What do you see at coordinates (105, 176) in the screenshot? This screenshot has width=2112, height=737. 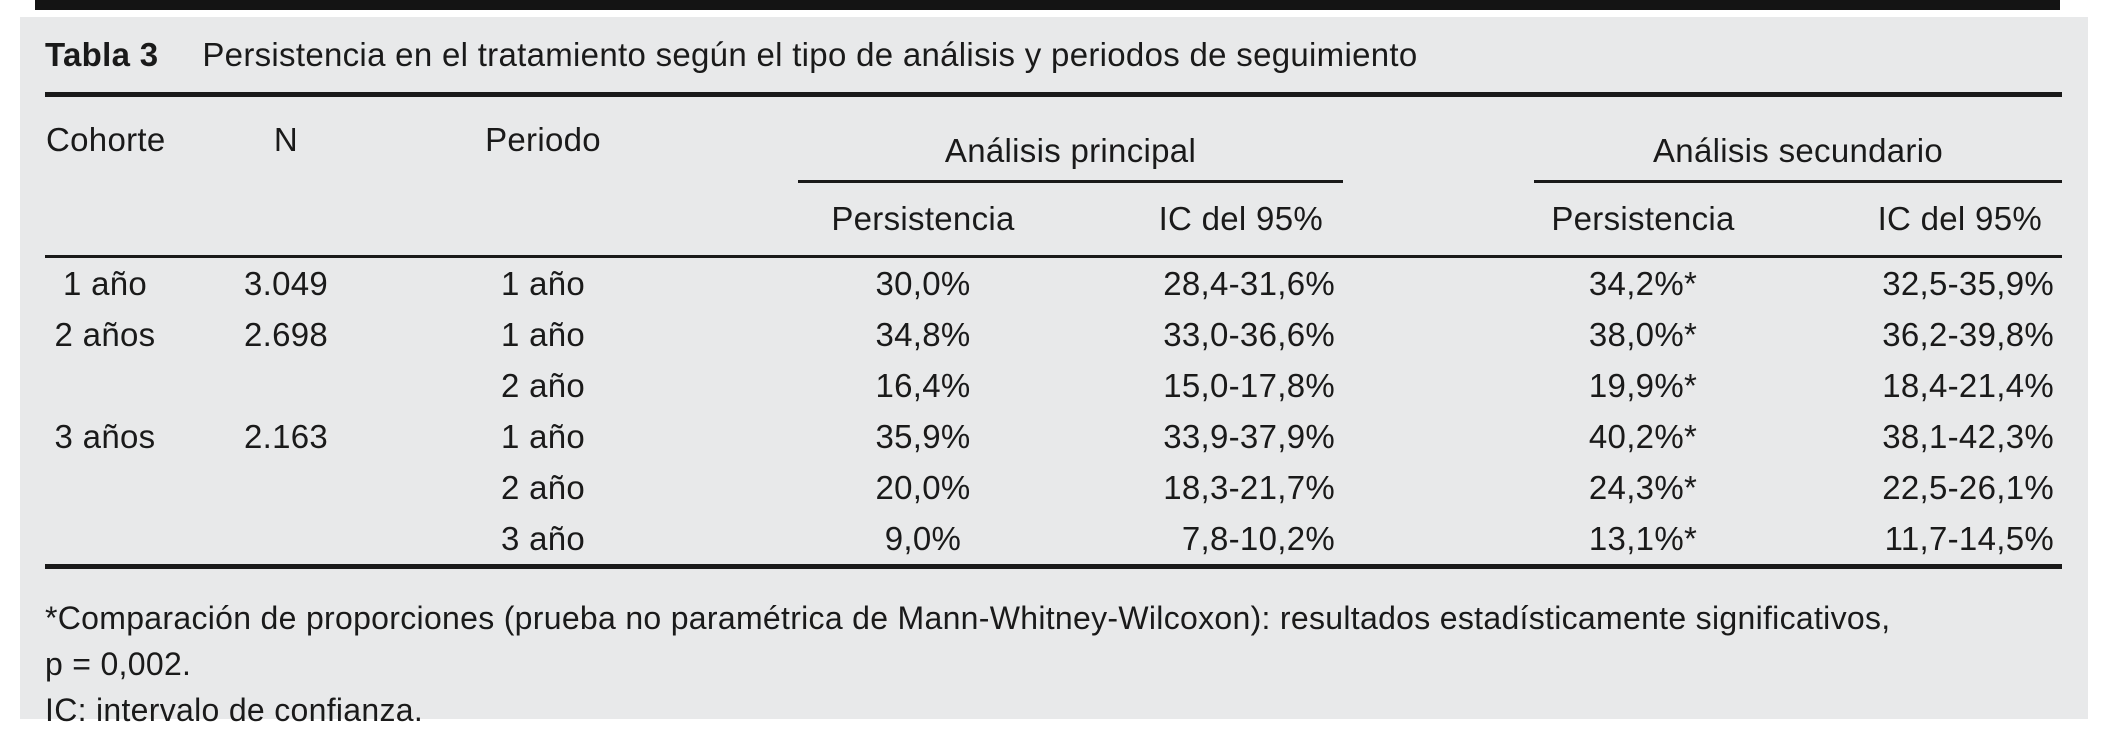 I see `column-header-cohorte: Cohorte` at bounding box center [105, 176].